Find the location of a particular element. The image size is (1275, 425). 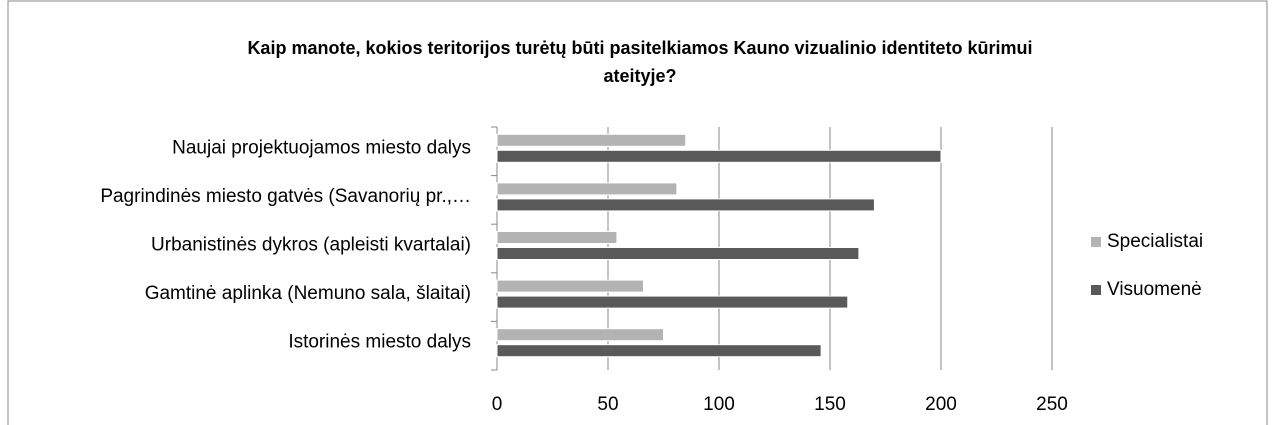

y-tick-label: Istorinės miesto dalys is located at coordinates (379, 342).